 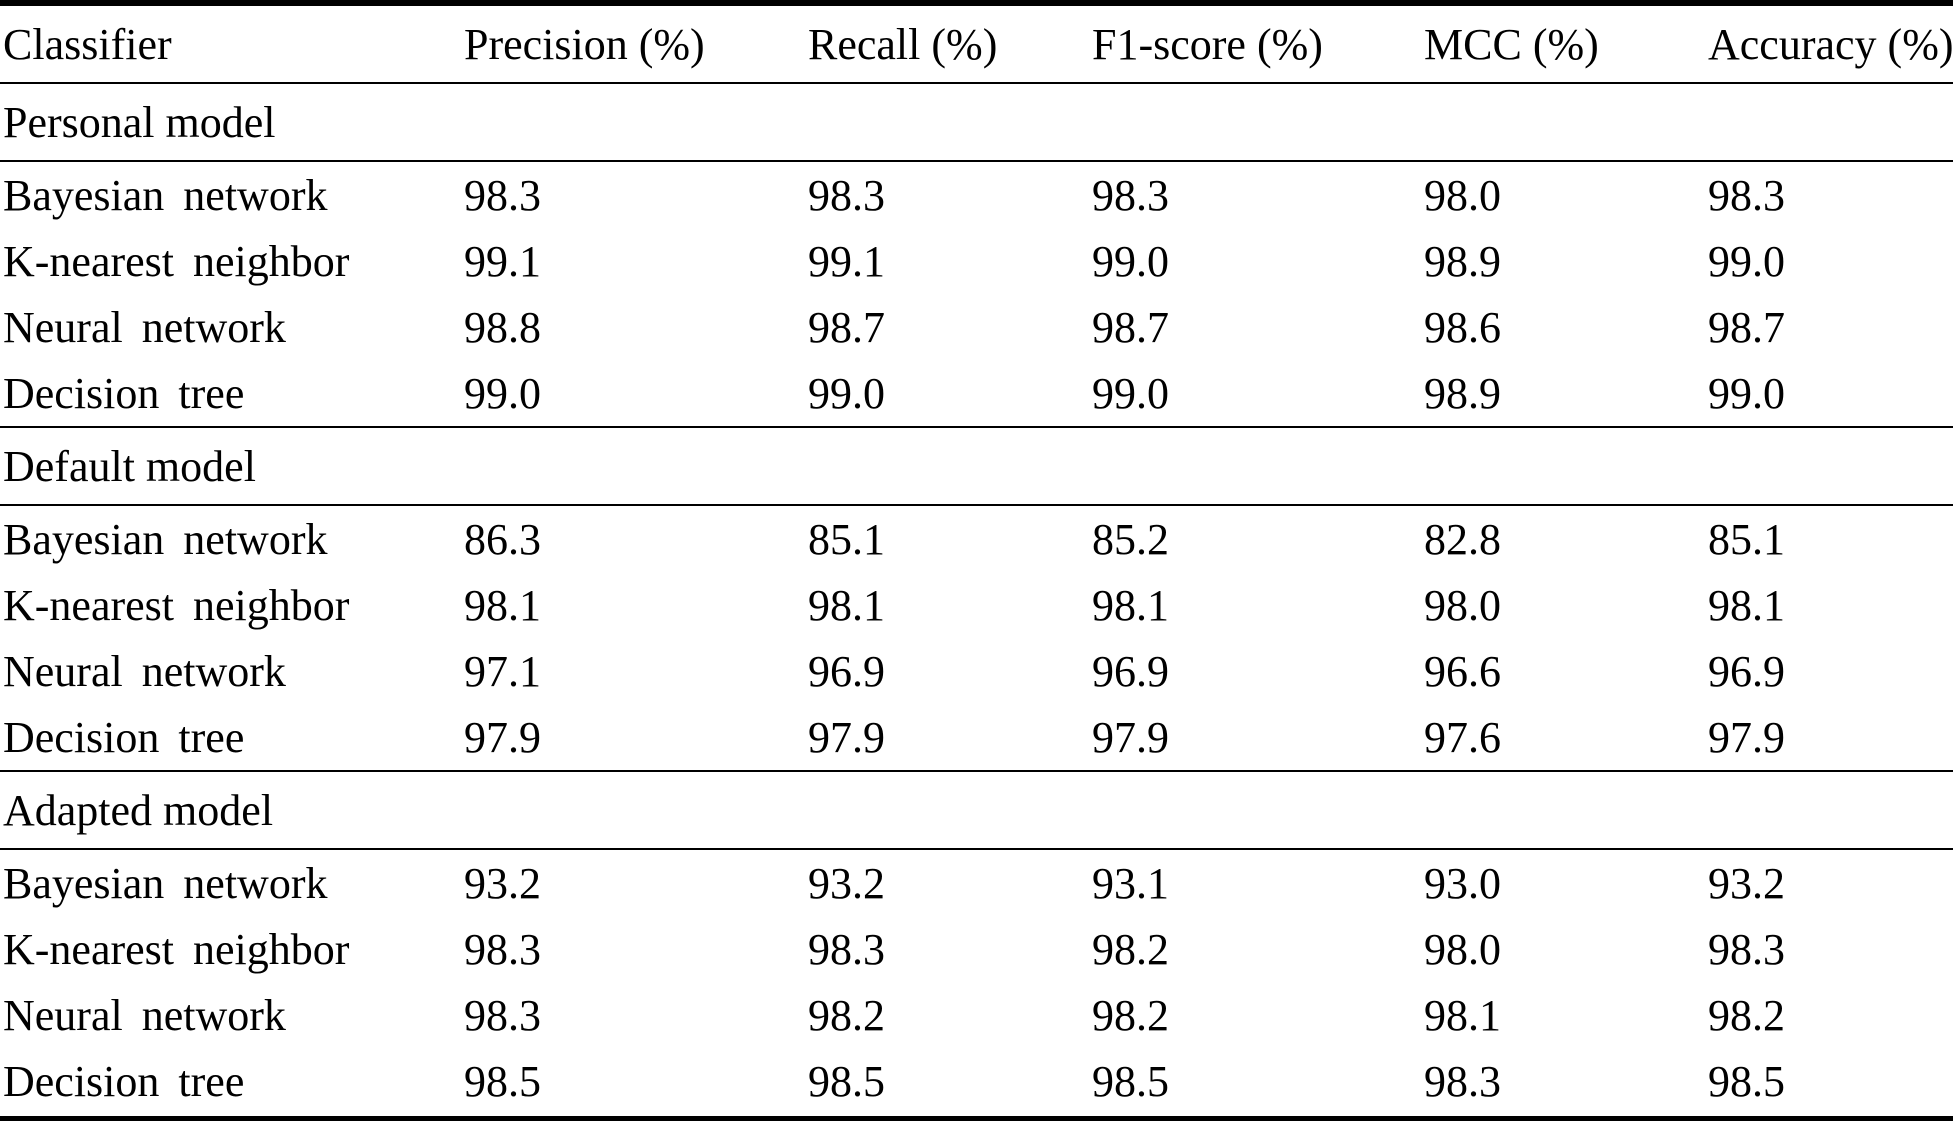 What do you see at coordinates (903, 44) in the screenshot?
I see `column-header-recall: Recall (%)` at bounding box center [903, 44].